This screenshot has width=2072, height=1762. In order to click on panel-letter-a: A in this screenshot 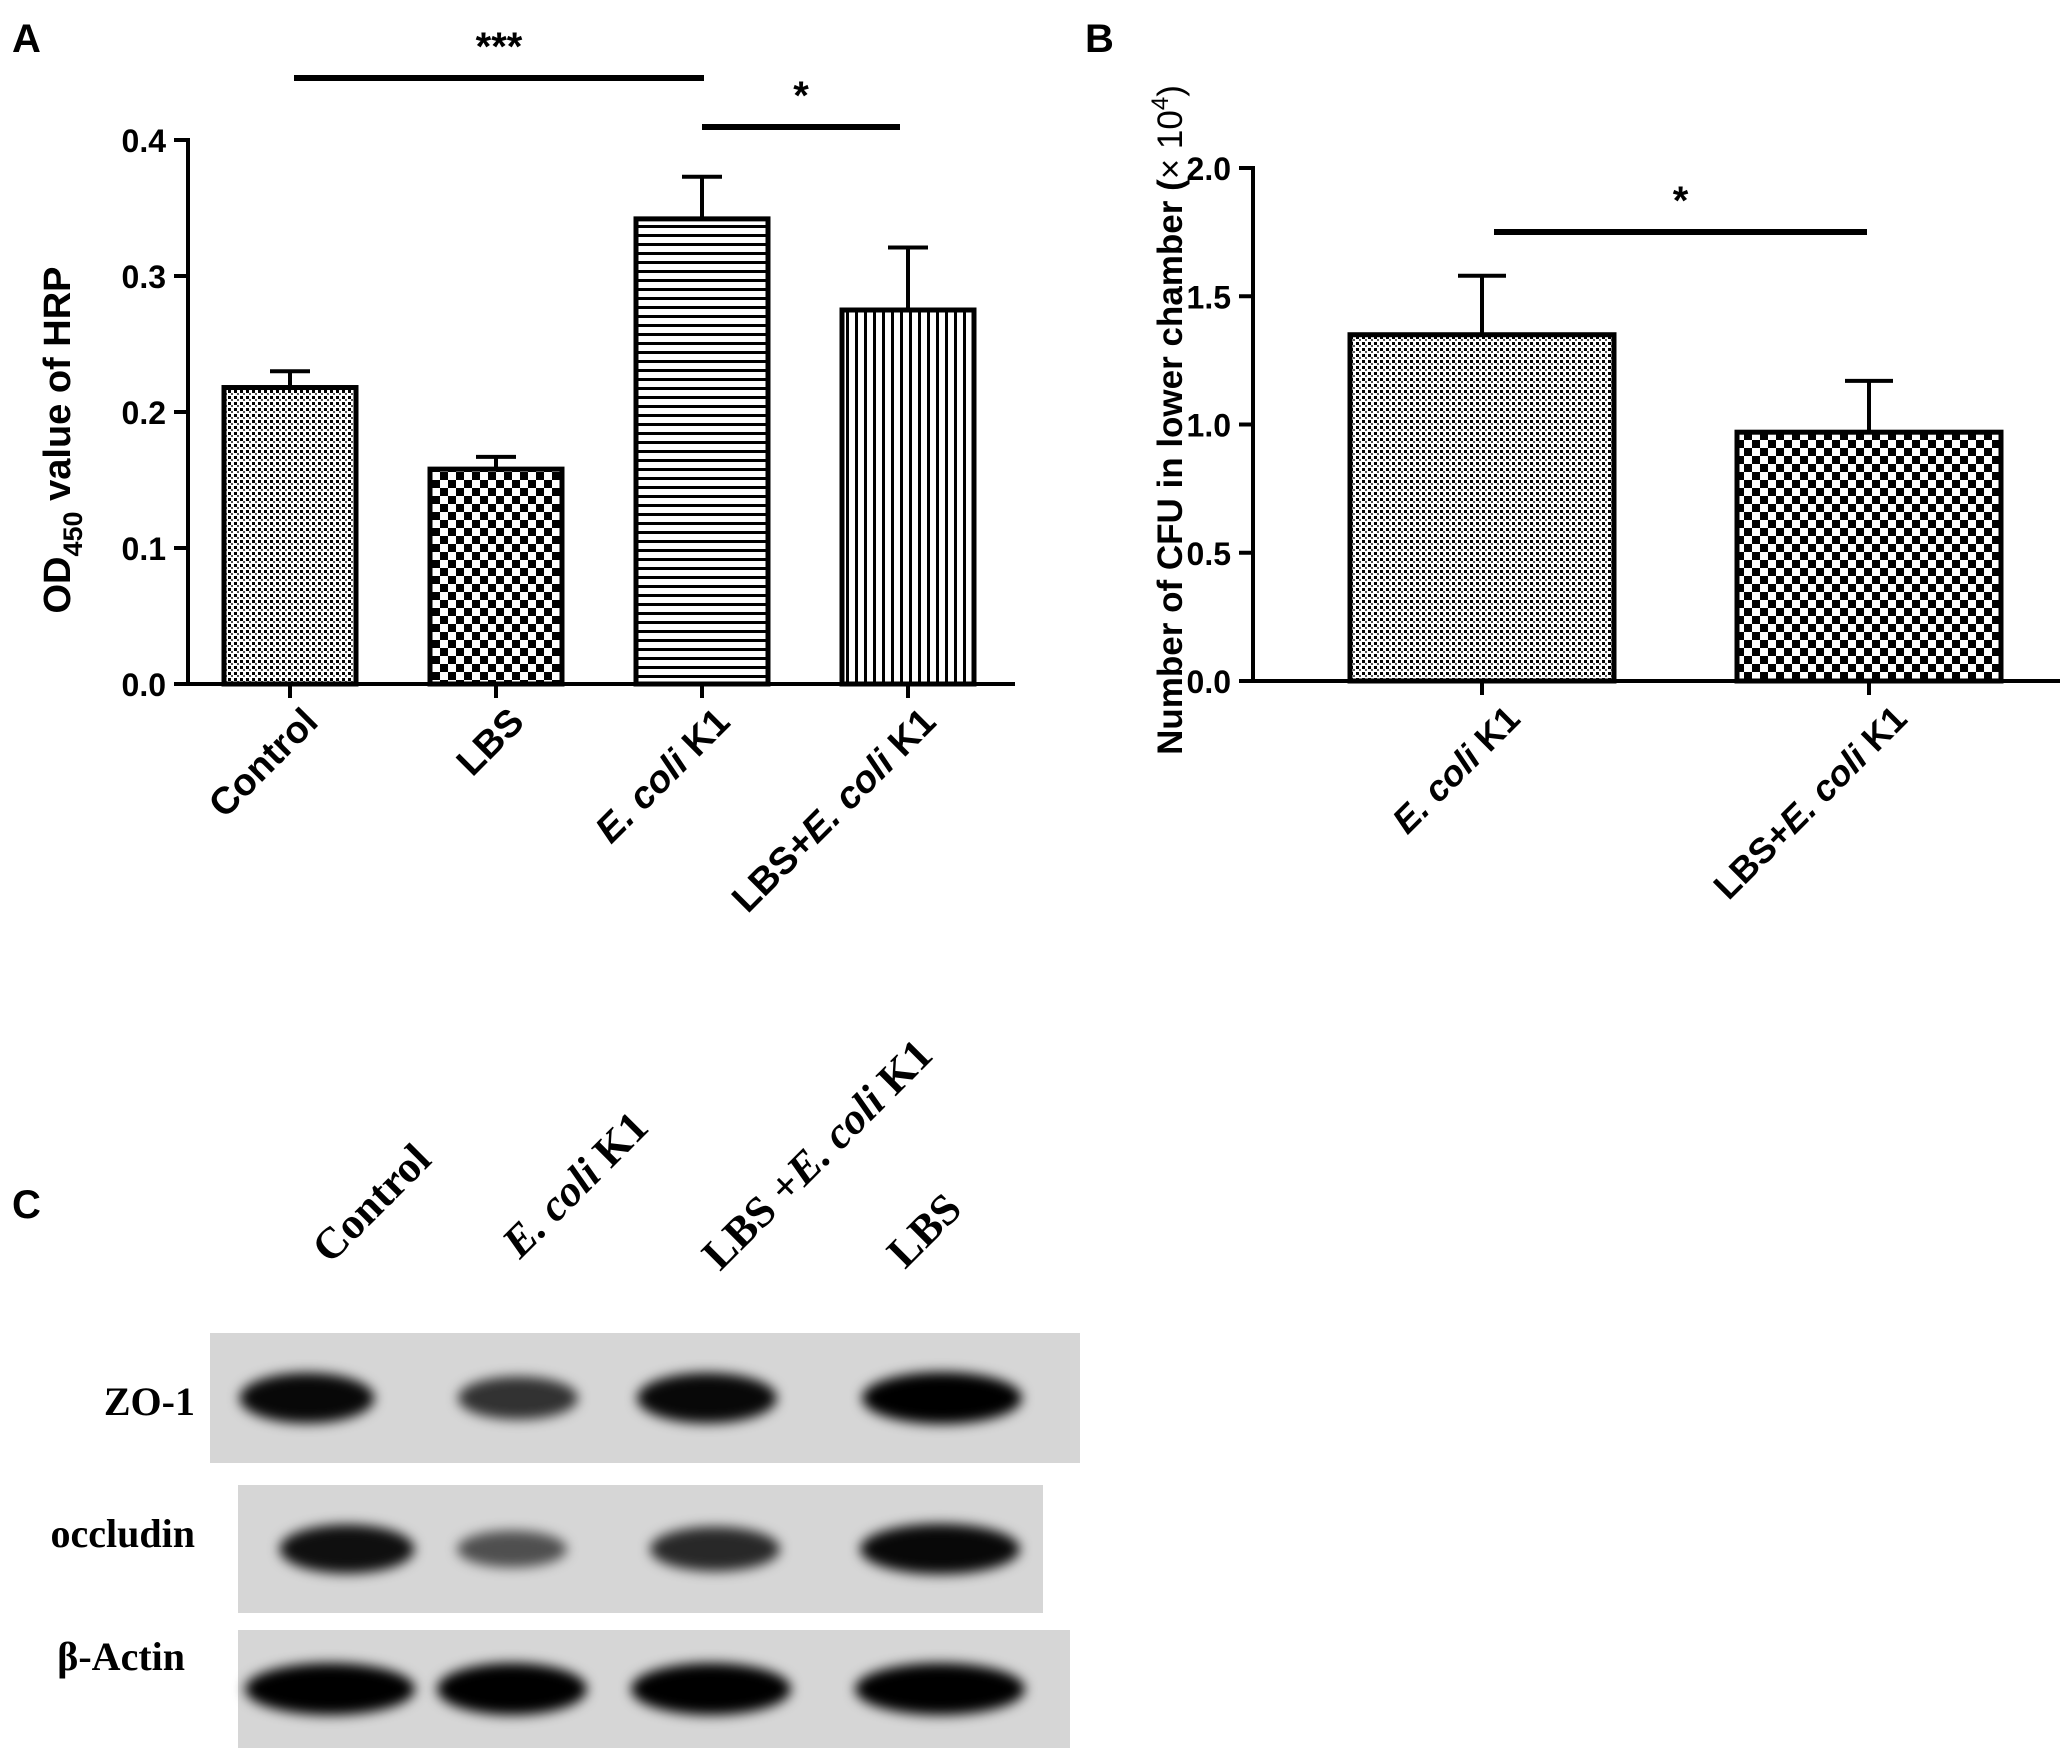, I will do `click(26, 39)`.